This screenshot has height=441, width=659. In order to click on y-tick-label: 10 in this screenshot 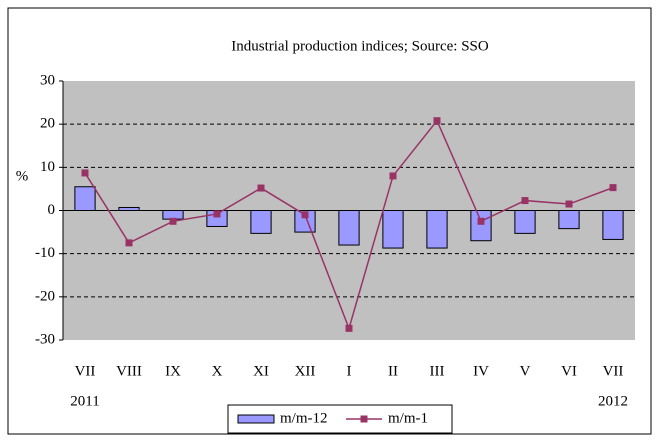, I will do `click(47, 167)`.